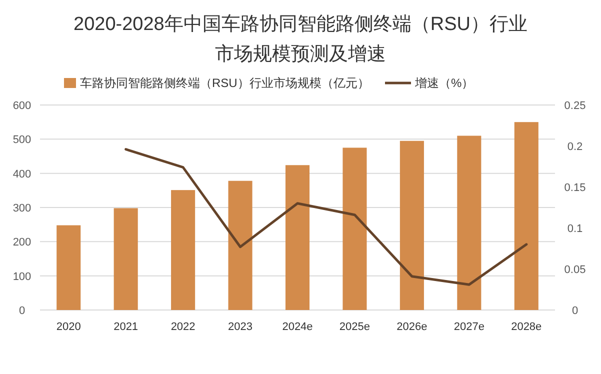 Image resolution: width=601 pixels, height=374 pixels. What do you see at coordinates (126, 327) in the screenshot?
I see `x-tick-label: 2021` at bounding box center [126, 327].